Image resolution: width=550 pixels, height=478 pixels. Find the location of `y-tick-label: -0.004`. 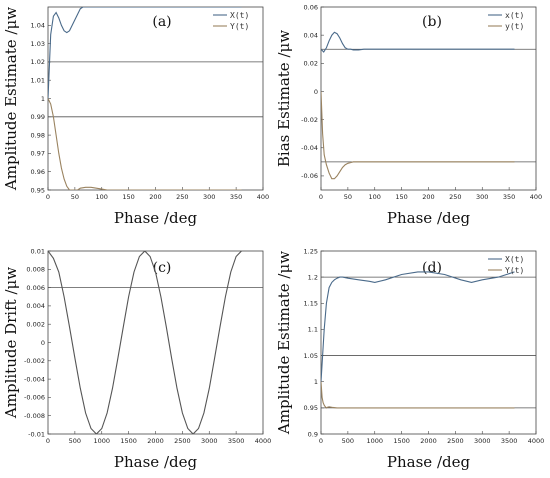

y-tick-label: -0.004 is located at coordinates (34, 379).